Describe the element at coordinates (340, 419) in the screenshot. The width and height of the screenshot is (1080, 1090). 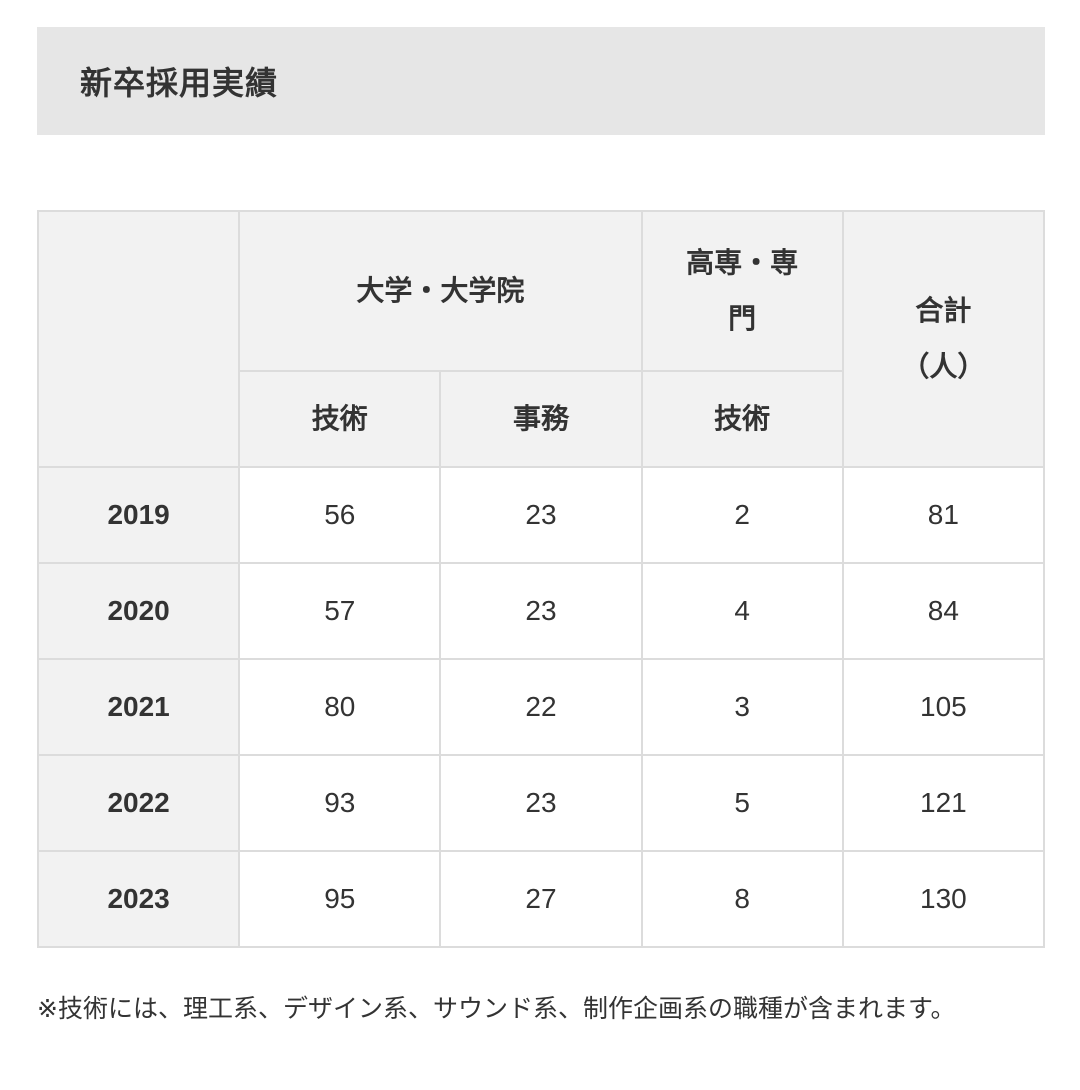
I see `subheader-tech: 技術` at that location.